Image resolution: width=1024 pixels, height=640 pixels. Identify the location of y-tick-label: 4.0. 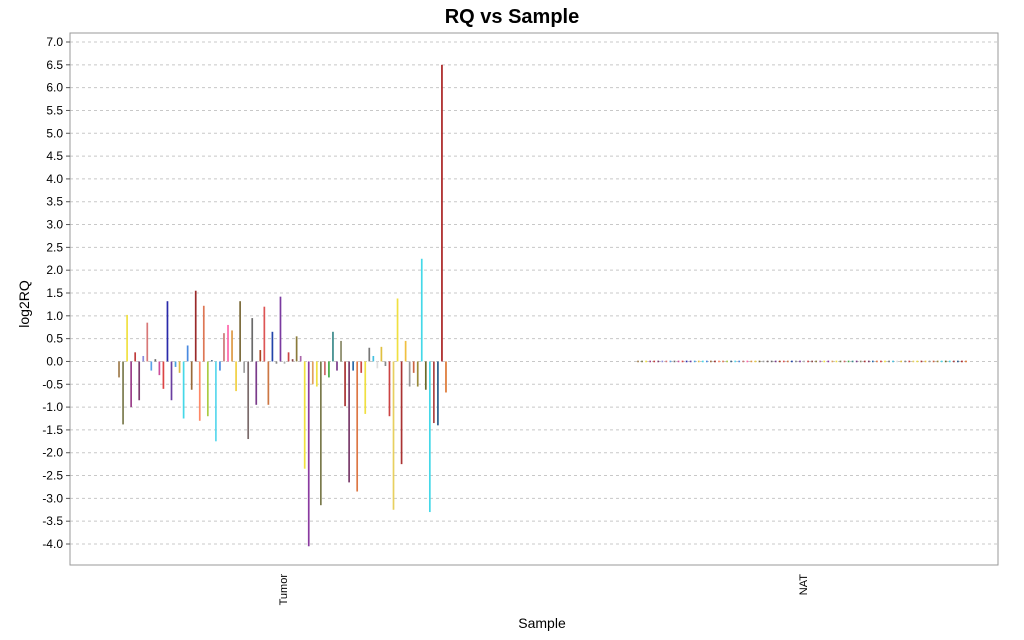
(54, 179).